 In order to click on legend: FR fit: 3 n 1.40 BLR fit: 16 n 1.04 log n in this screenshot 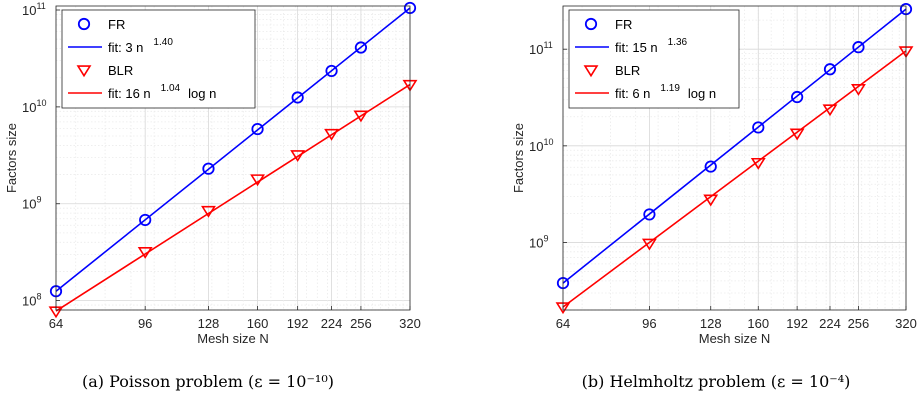, I will do `click(158, 59)`.